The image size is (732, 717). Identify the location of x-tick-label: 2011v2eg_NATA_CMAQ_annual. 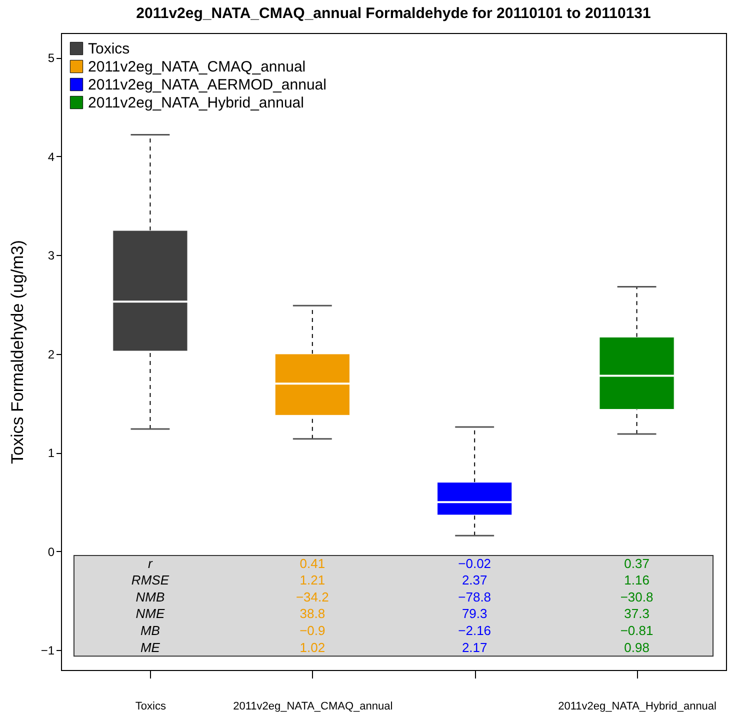
(313, 706).